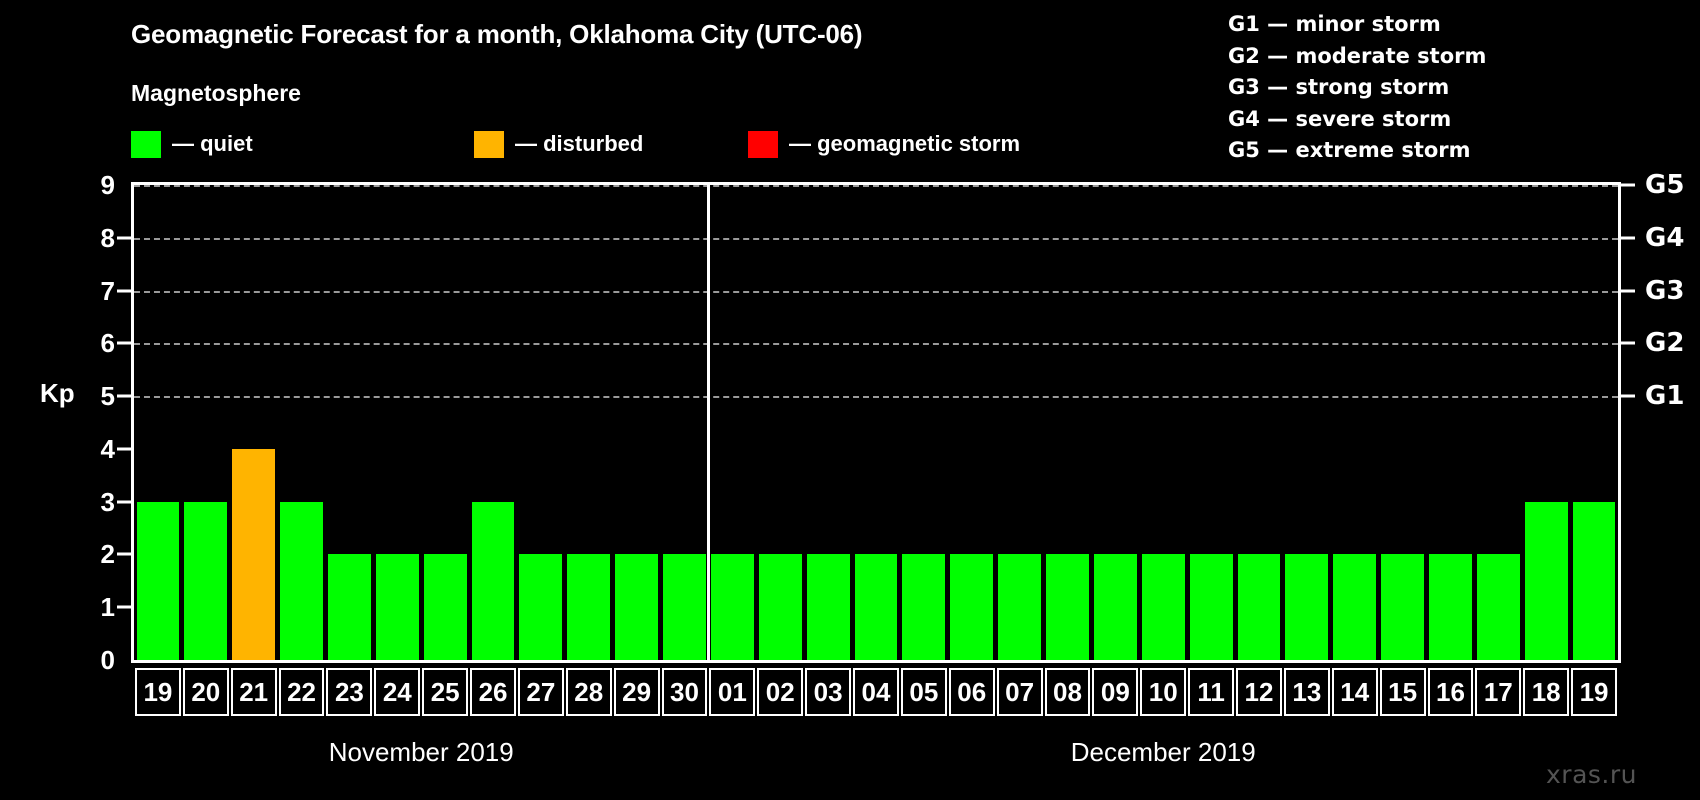 Image resolution: width=1700 pixels, height=800 pixels. Describe the element at coordinates (732, 692) in the screenshot. I see `date-cell: 01` at that location.